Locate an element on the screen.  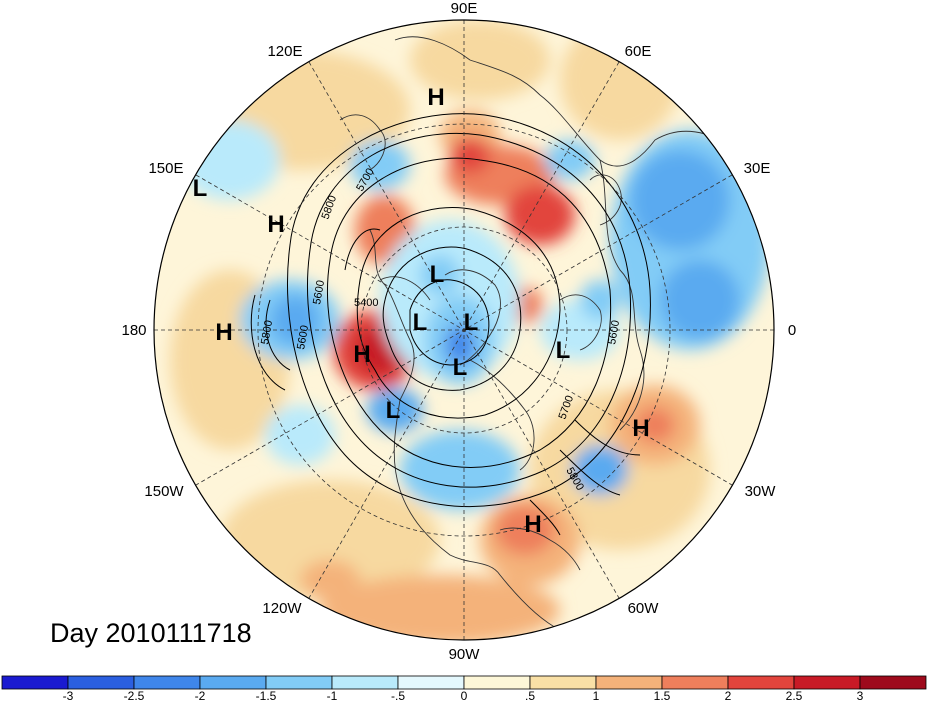
date-title: Day 2010111718 is located at coordinates (151, 633).